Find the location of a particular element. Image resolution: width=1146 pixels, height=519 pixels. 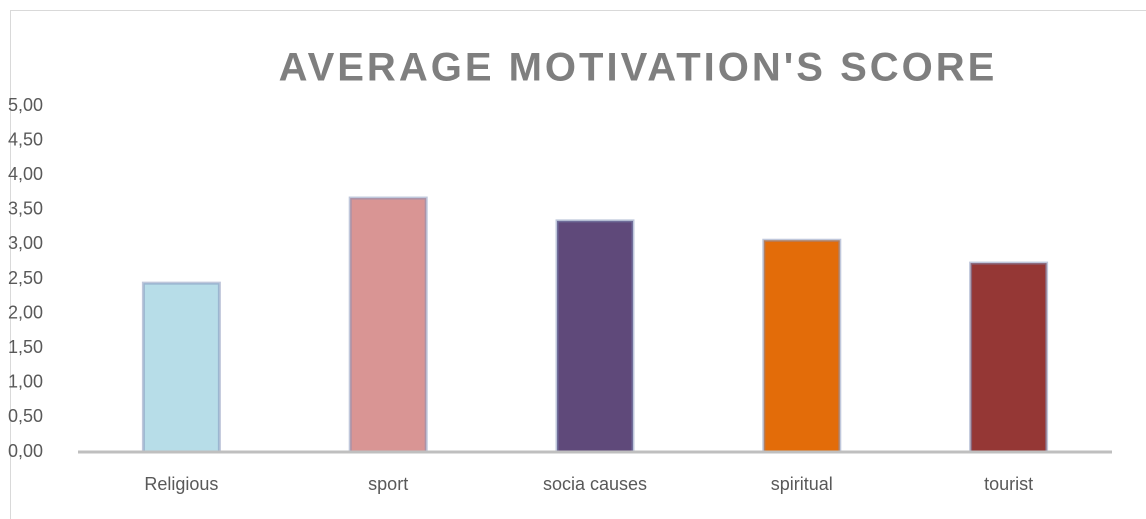

x-tick-label: spiritual is located at coordinates (802, 484).